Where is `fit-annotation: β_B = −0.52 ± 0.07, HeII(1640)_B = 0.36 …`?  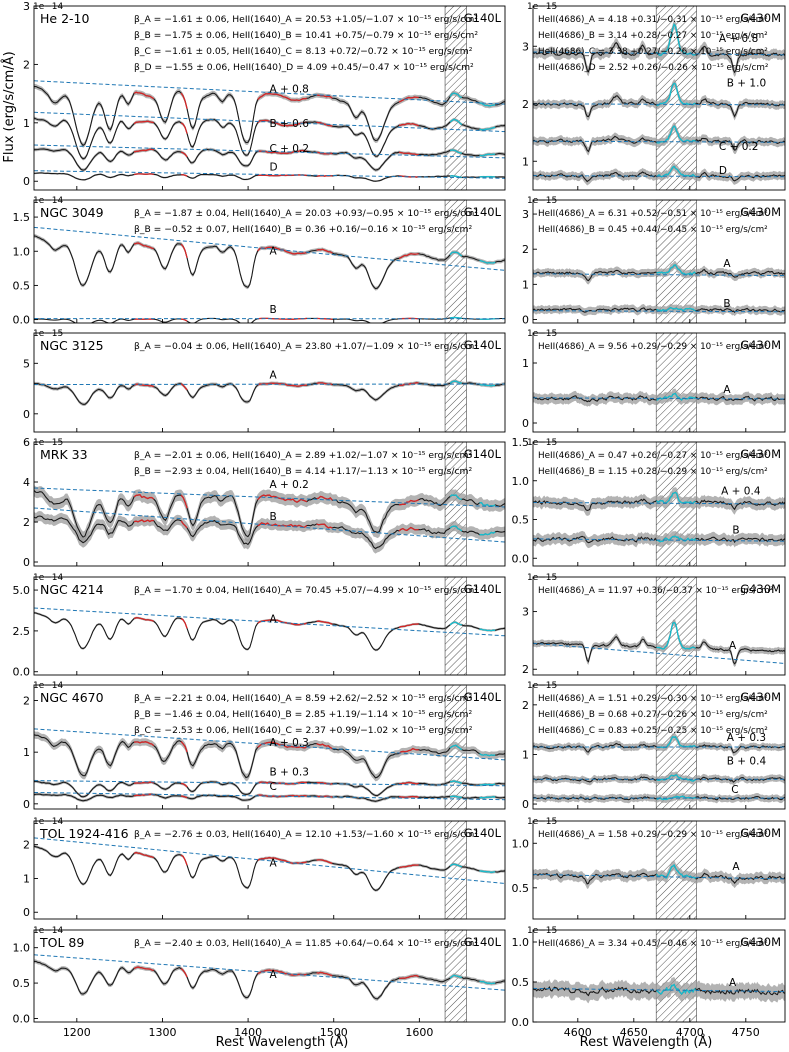
fit-annotation: β_B = −0.52 ± 0.07, HeII(1640)_B = 0.36 … is located at coordinates (303, 229).